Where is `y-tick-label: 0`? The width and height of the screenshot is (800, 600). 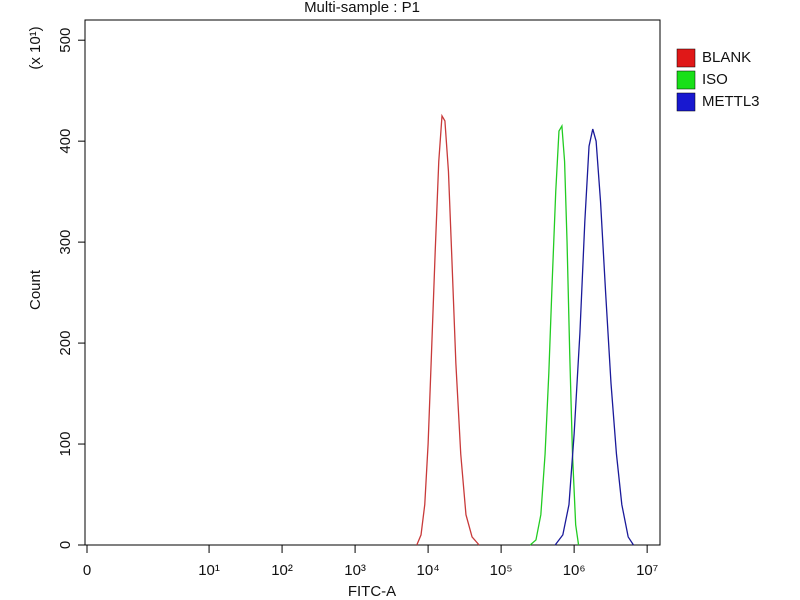 y-tick-label: 0 is located at coordinates (65, 545).